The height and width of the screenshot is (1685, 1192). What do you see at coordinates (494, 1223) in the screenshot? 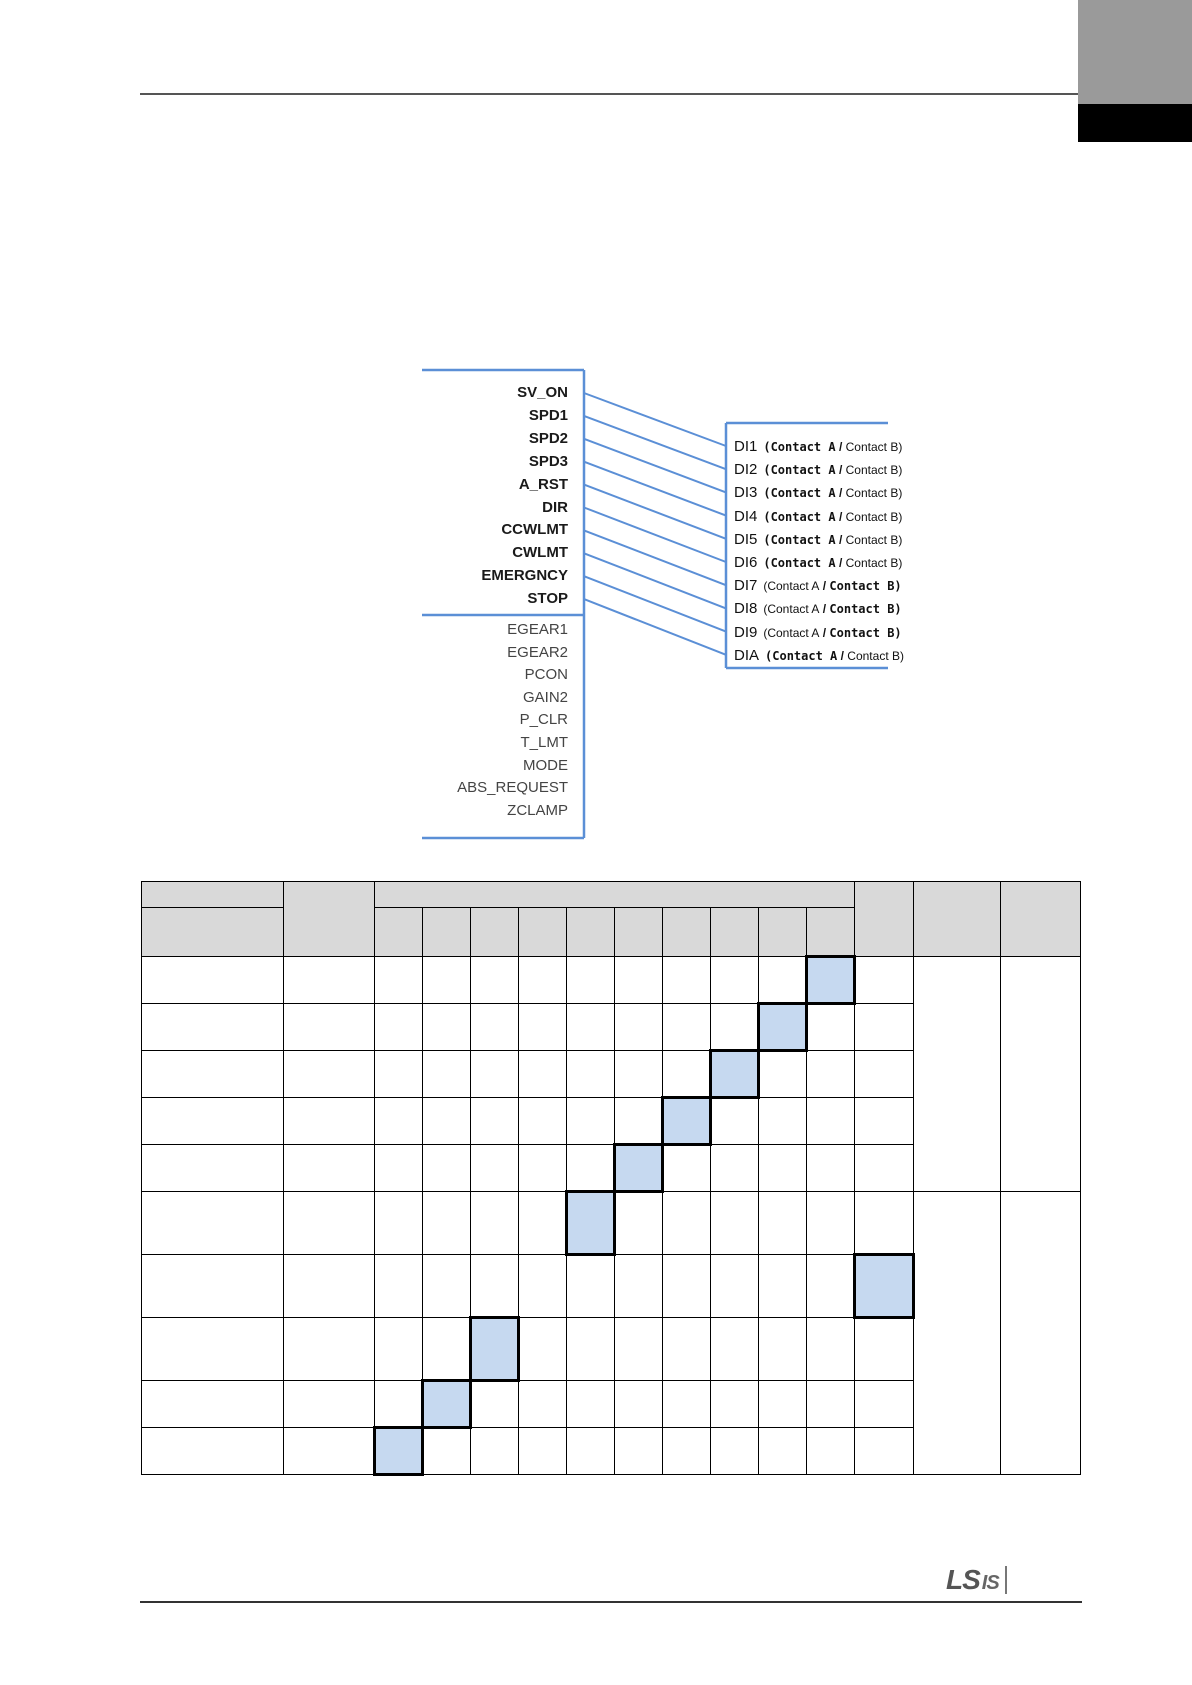
I see `table-cell-r5-c4` at bounding box center [494, 1223].